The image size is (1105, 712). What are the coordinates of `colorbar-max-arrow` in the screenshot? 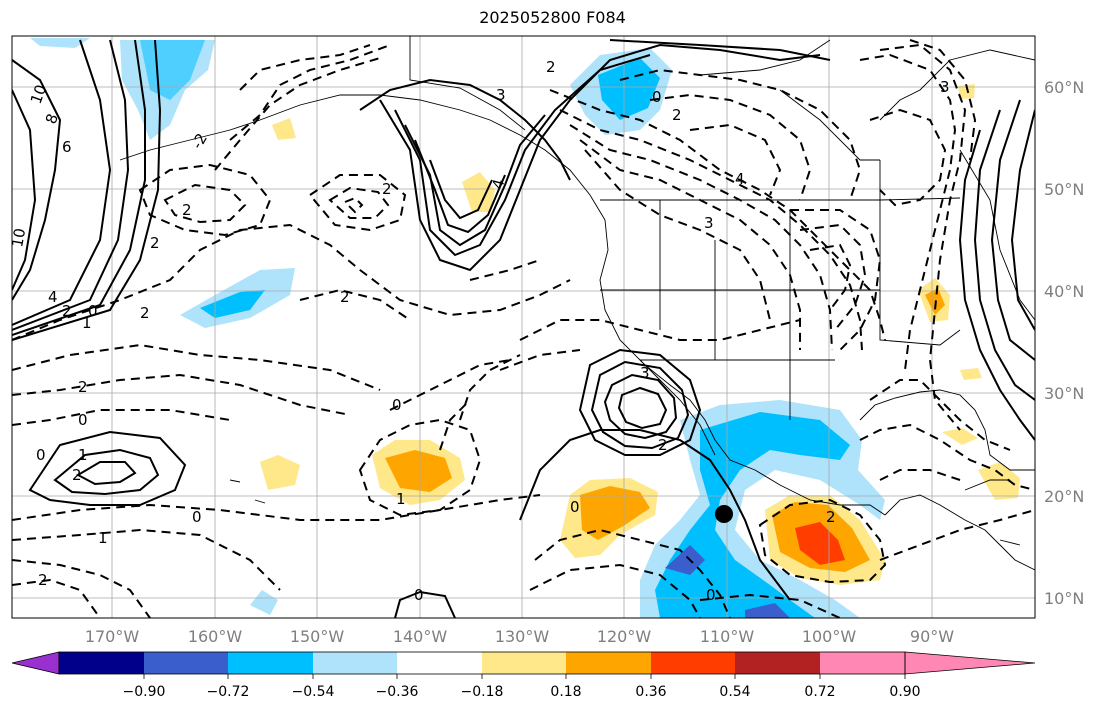 It's located at (970, 663).